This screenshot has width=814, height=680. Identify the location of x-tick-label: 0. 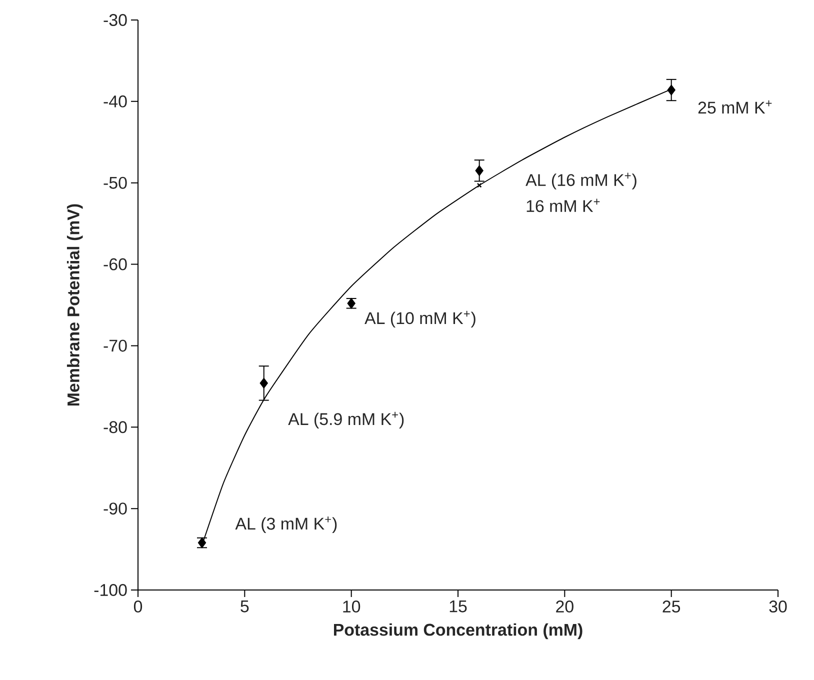
(138, 606).